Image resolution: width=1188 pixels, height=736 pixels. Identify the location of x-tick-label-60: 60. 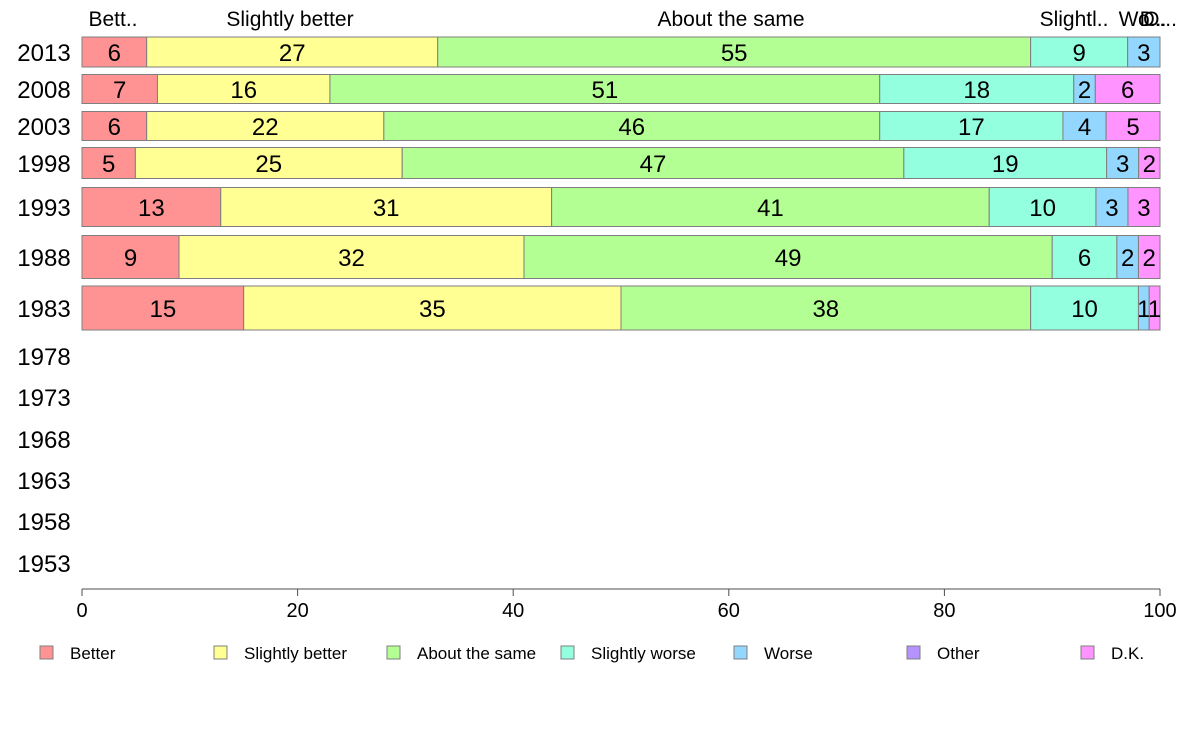
(729, 611).